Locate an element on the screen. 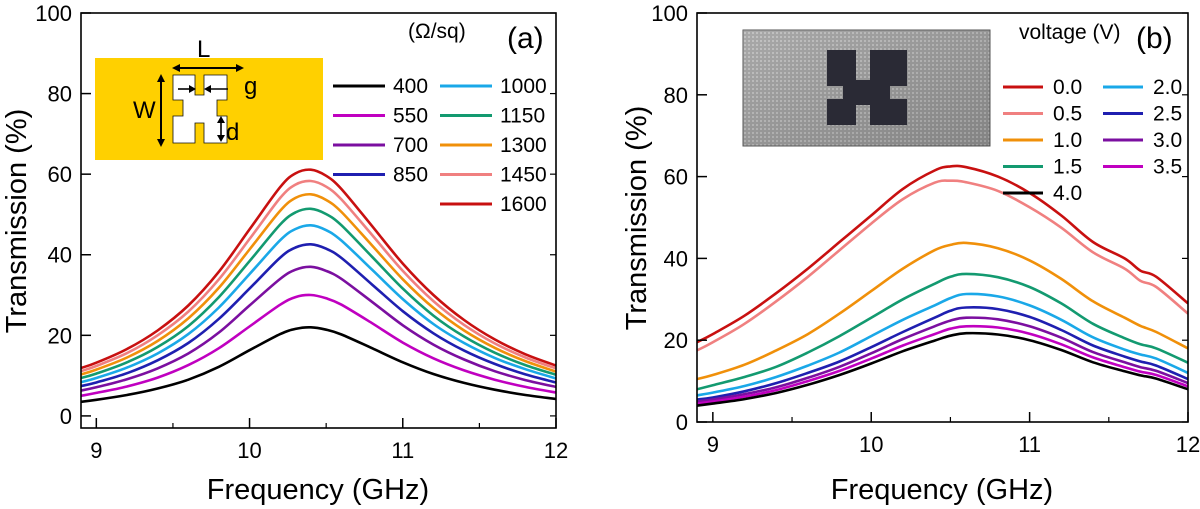 Image resolution: width=1200 pixels, height=509 pixels. panel-a-legend-label-1000: 1000 is located at coordinates (523, 86).